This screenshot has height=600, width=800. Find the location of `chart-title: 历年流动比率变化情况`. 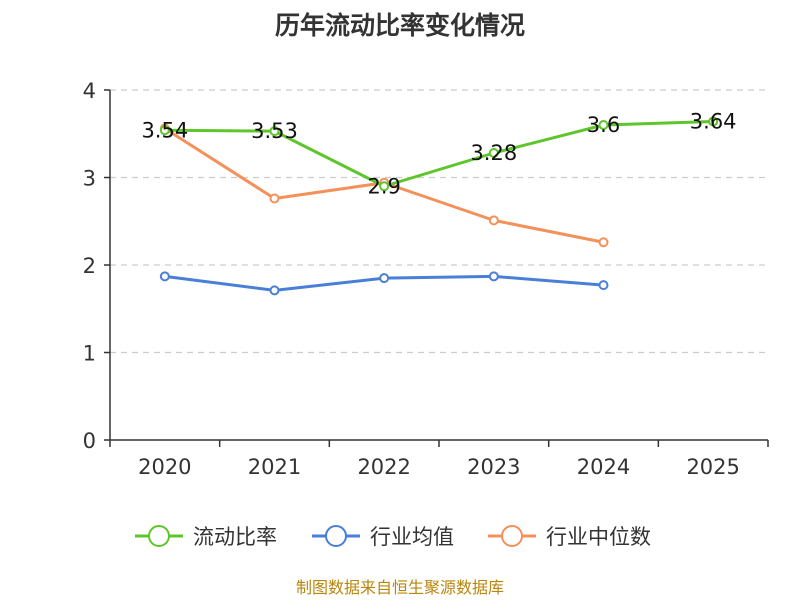

chart-title: 历年流动比率变化情况 is located at coordinates (399, 25).